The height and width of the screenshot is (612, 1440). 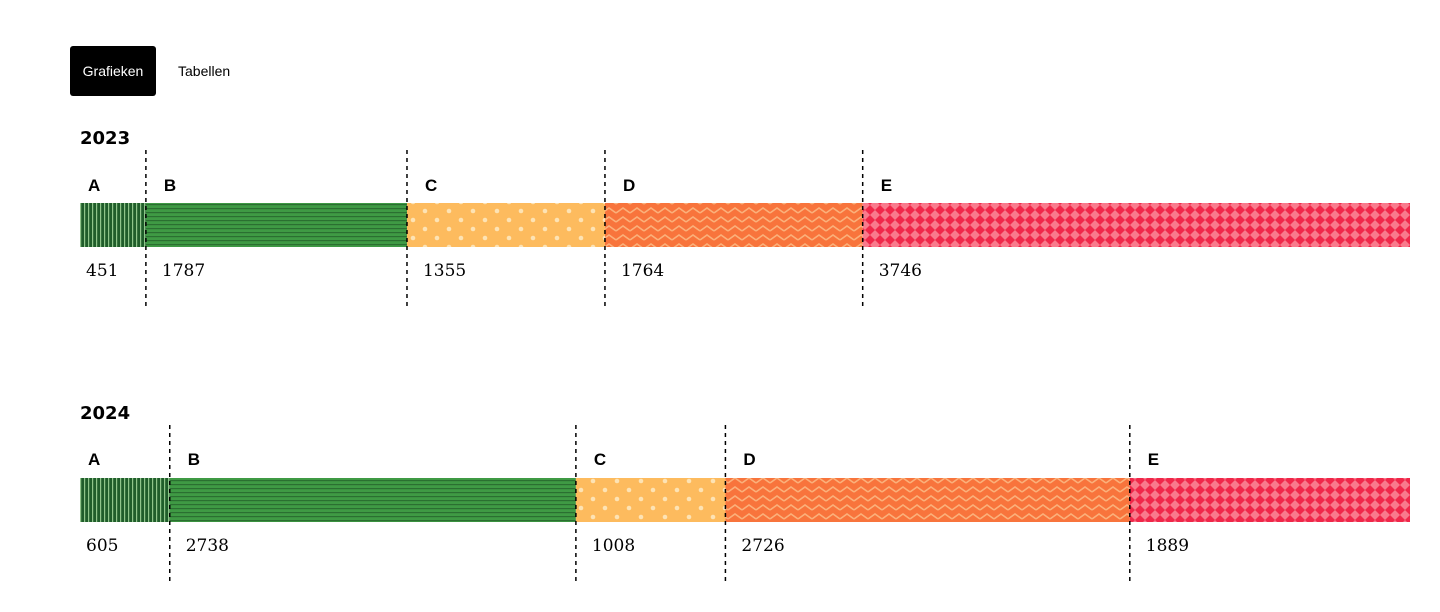 What do you see at coordinates (102, 271) in the screenshot?
I see `value-label-A: 451` at bounding box center [102, 271].